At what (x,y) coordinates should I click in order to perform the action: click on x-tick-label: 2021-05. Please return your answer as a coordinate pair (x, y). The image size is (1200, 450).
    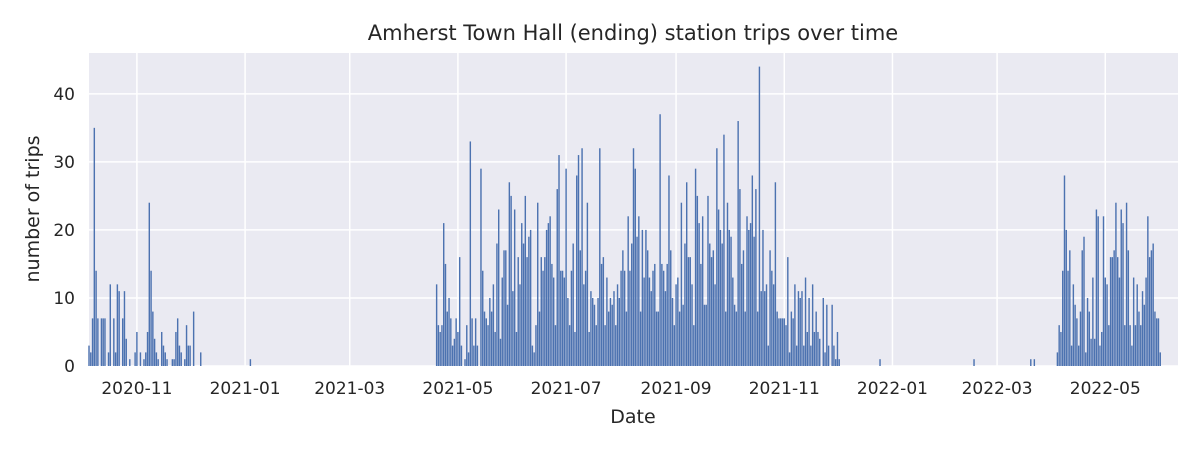
    Looking at the image, I should click on (457, 389).